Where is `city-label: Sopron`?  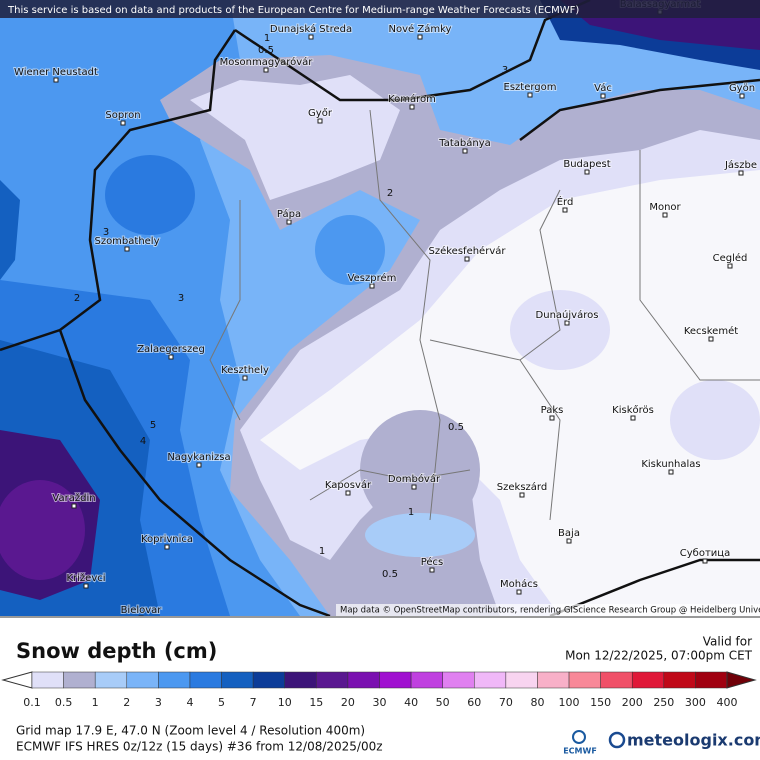
city-label: Sopron is located at coordinates (122, 115).